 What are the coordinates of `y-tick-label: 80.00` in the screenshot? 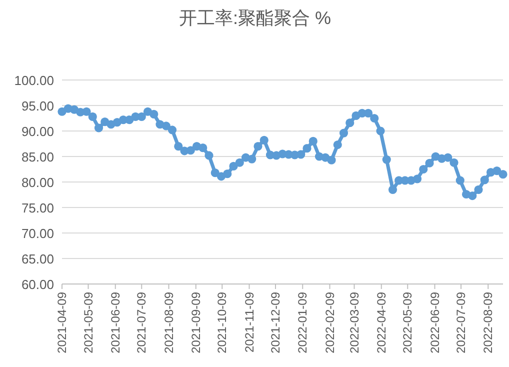 It's located at (37, 182).